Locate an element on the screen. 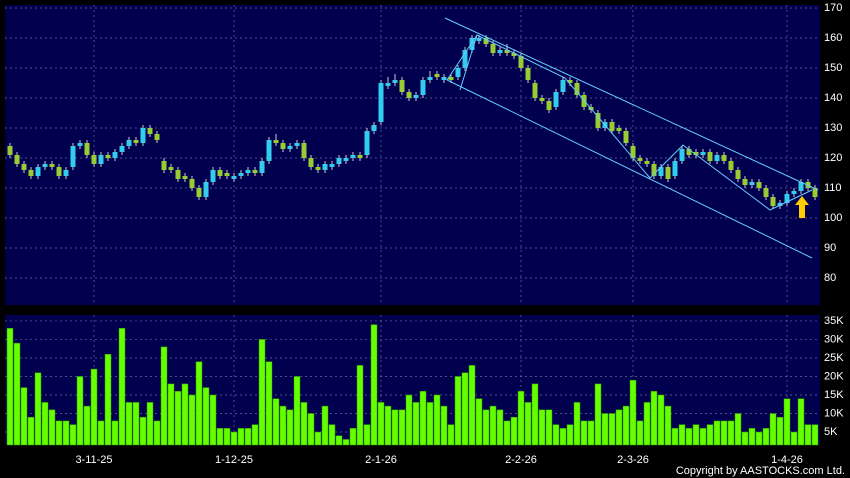 This screenshot has width=850, height=478. y-tick-label: 150 is located at coordinates (833, 68).